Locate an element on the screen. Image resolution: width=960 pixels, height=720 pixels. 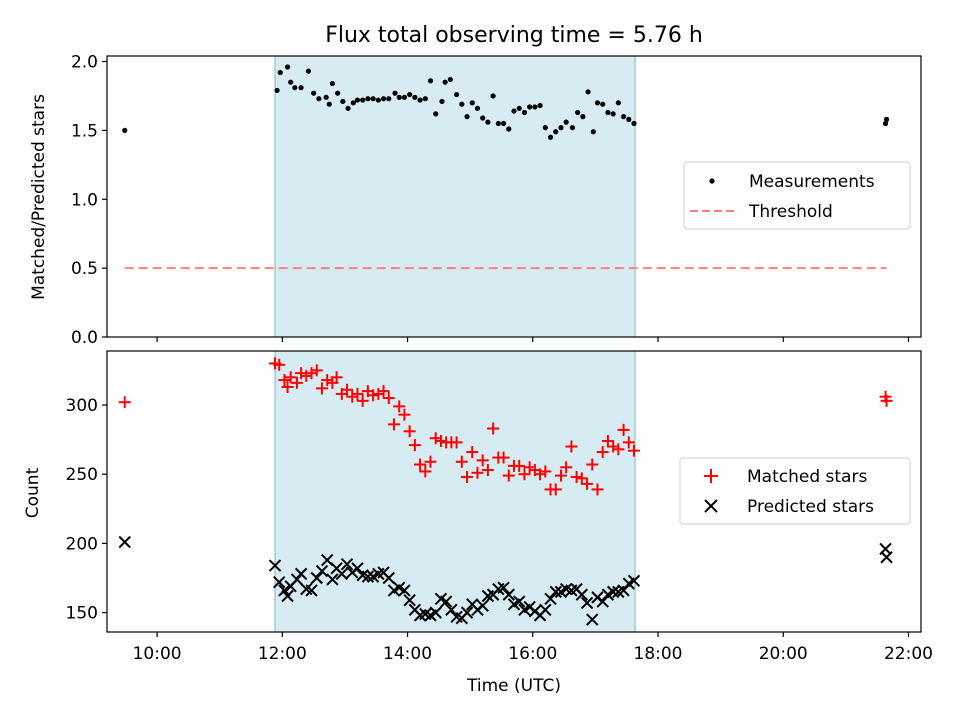
x-tick-label: 20:00 is located at coordinates (783, 654).